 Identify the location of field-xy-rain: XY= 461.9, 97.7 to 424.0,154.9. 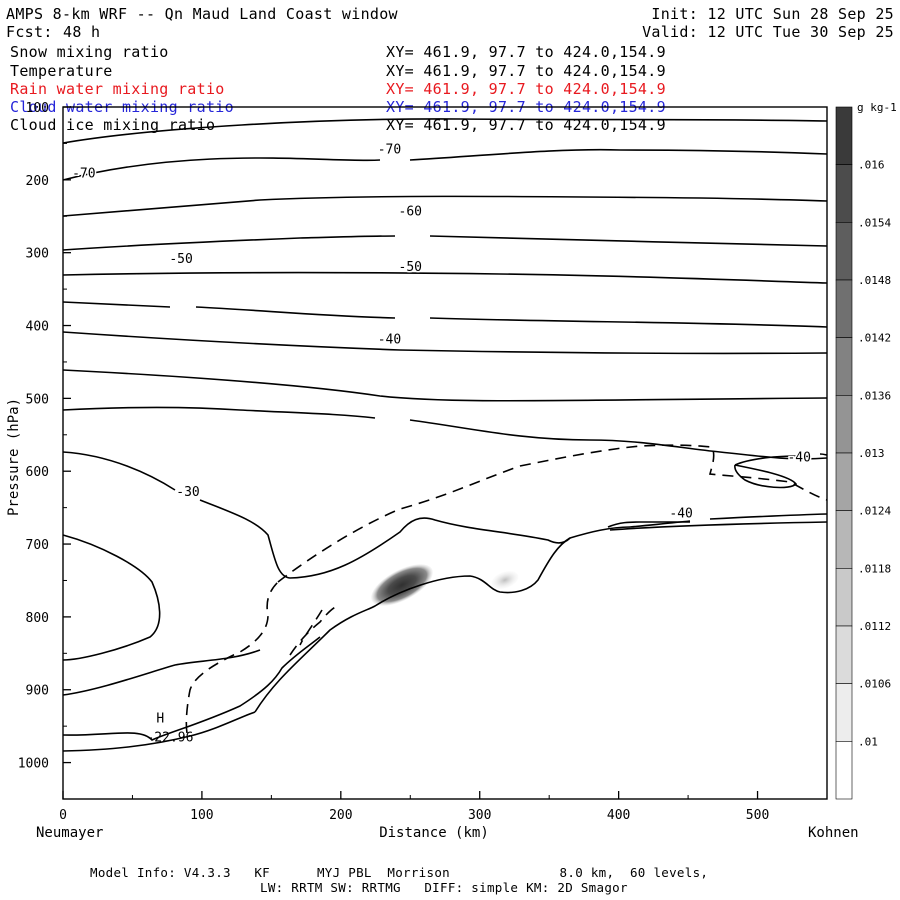
(526, 89).